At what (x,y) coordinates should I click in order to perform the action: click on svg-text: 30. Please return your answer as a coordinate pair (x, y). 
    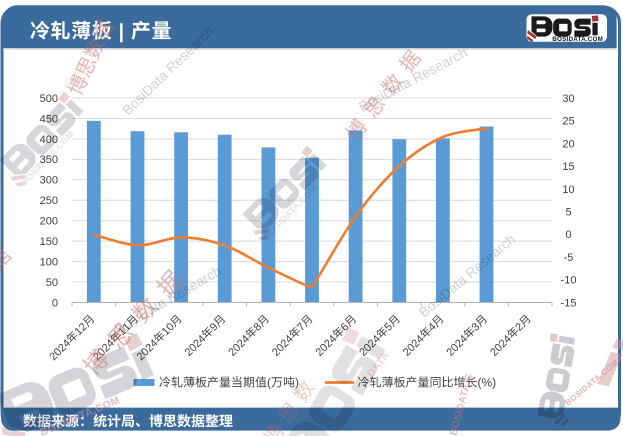
    Looking at the image, I should click on (568, 99).